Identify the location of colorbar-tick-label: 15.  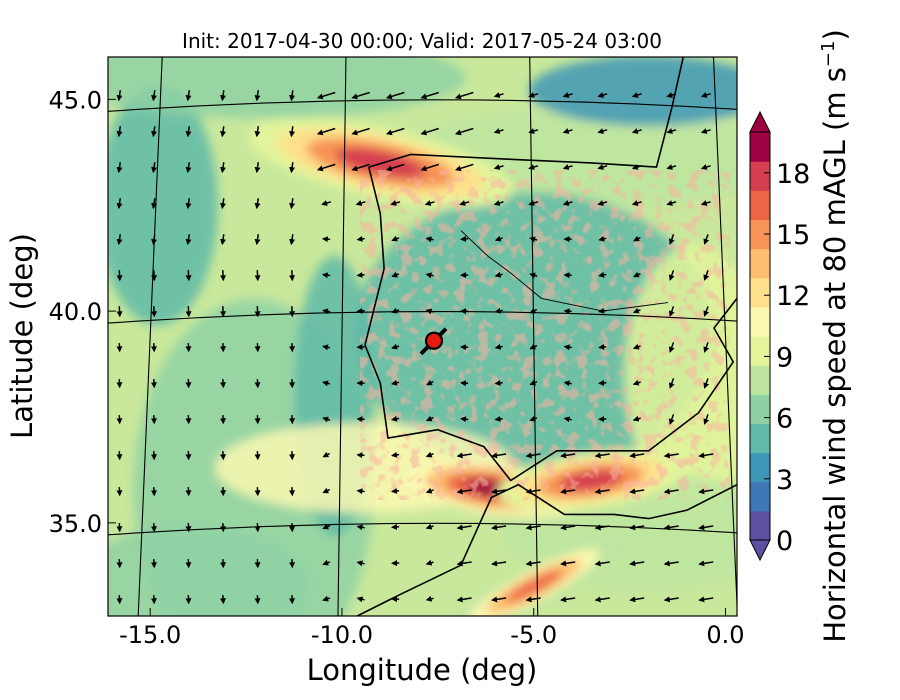
(793, 235).